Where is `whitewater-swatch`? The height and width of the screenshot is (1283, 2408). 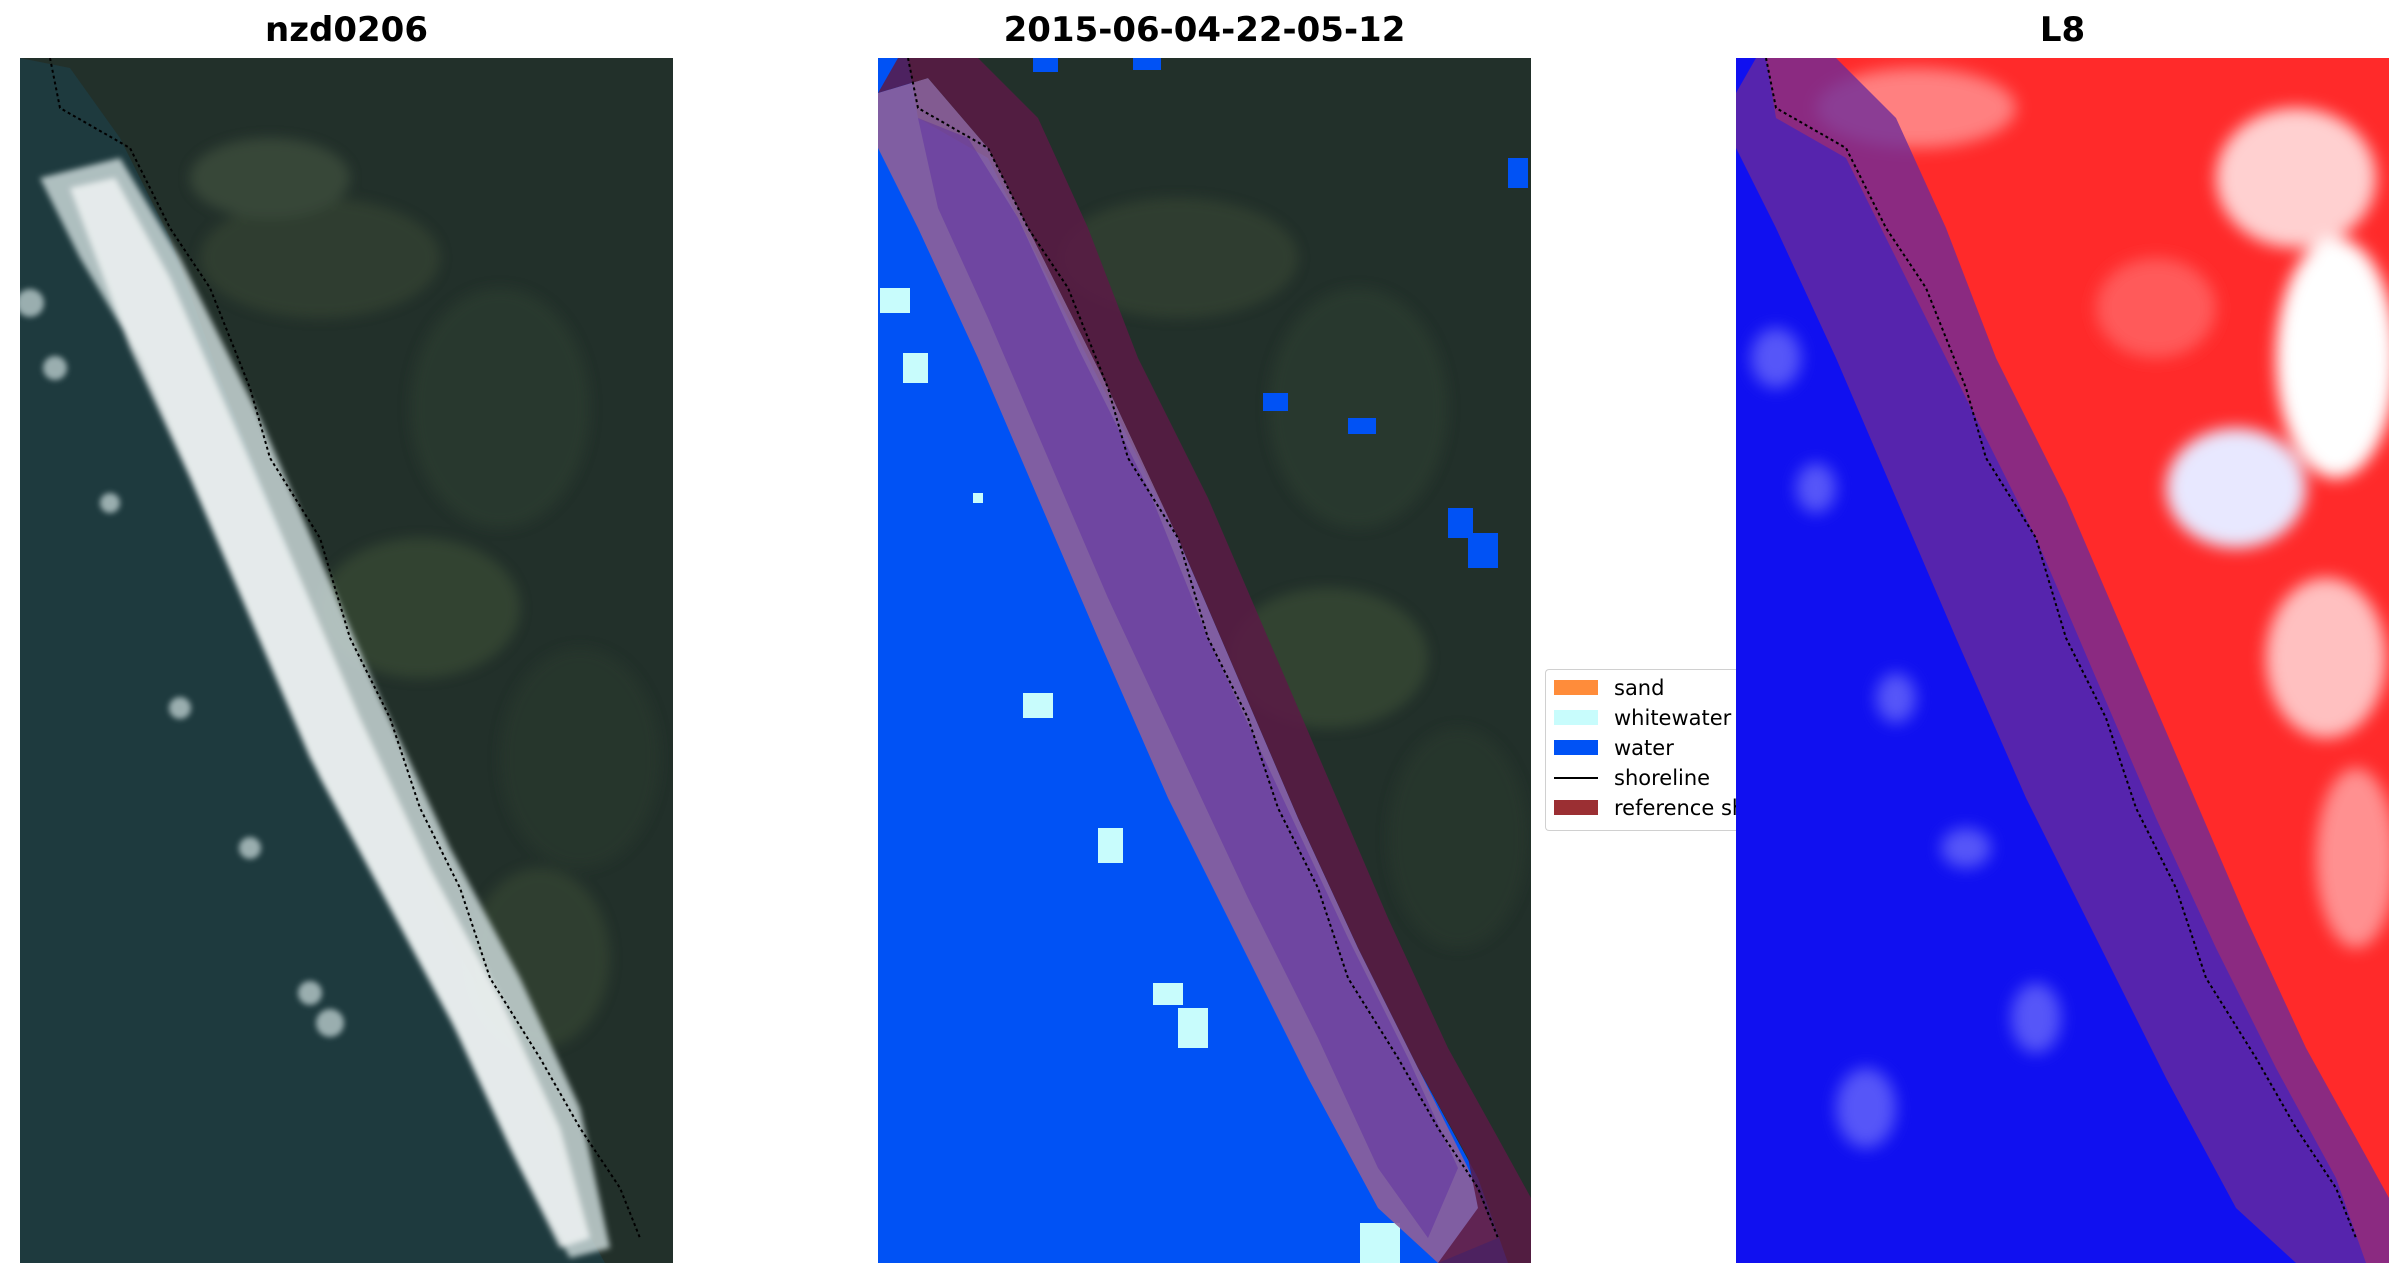
whitewater-swatch is located at coordinates (1576, 717).